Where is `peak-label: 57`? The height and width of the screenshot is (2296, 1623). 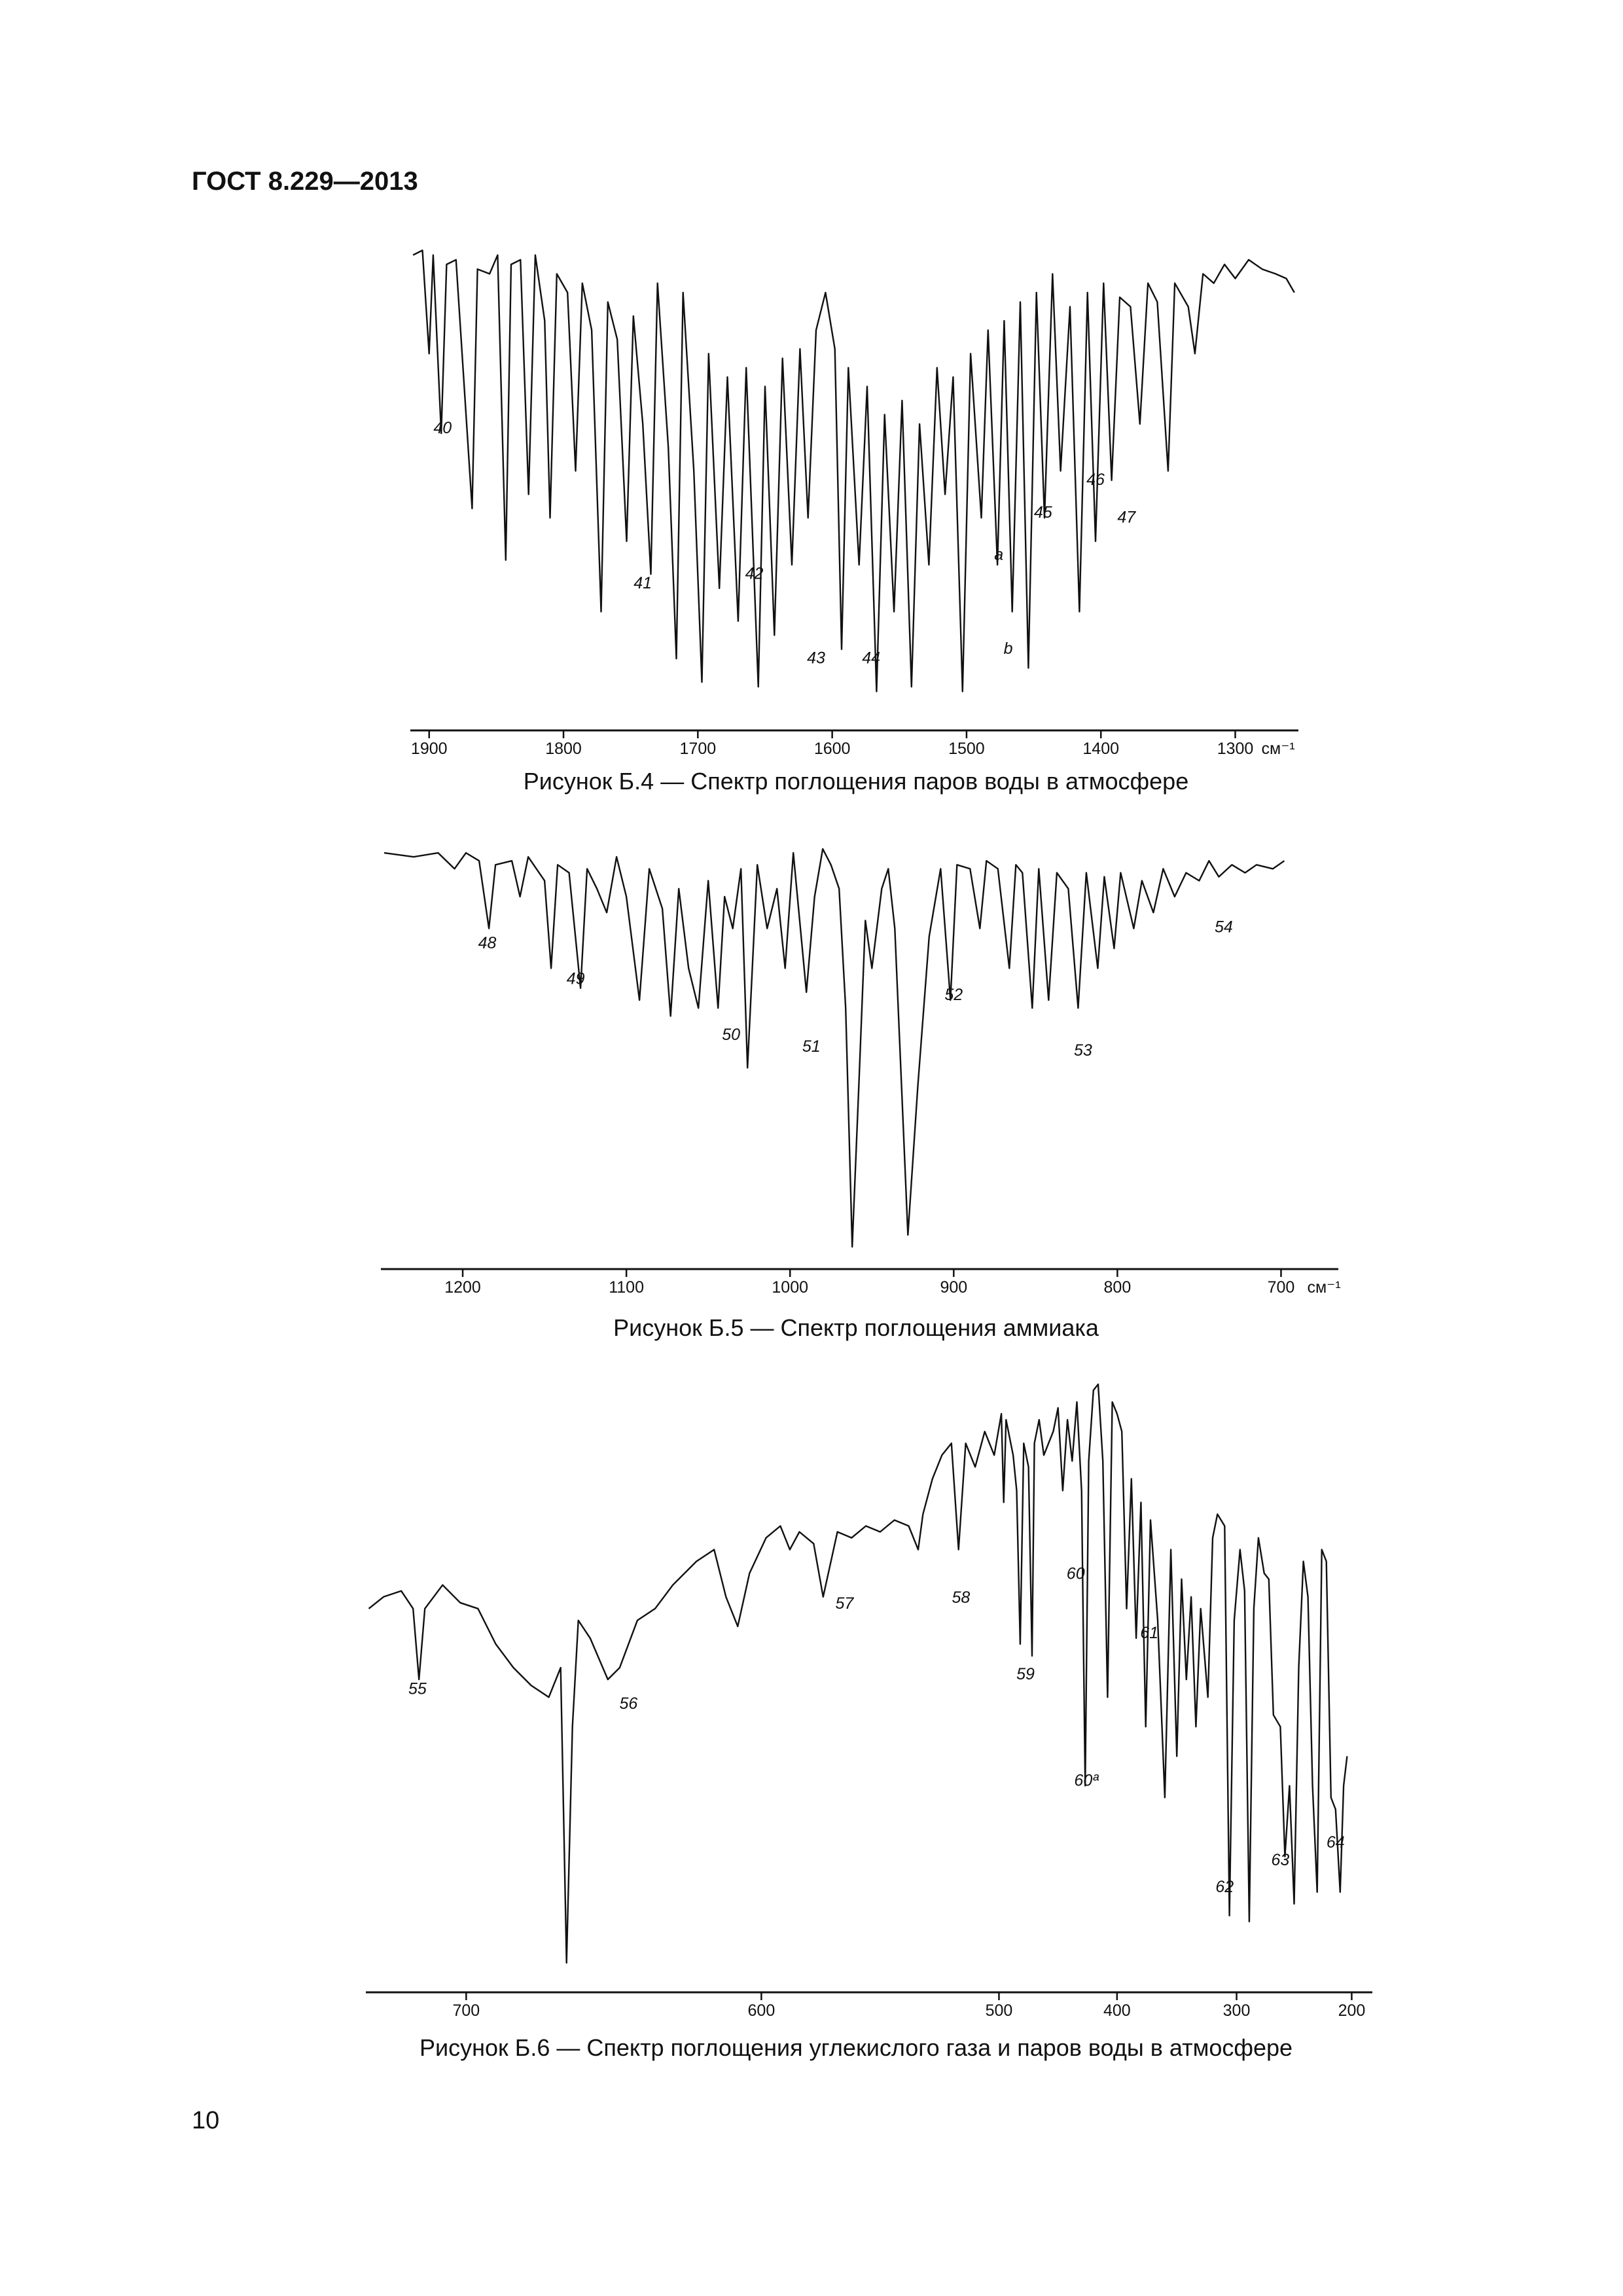 peak-label: 57 is located at coordinates (845, 1603).